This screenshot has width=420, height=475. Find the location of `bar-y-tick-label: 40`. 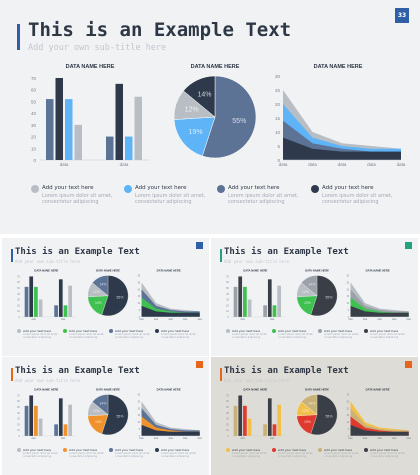

bar-y-tick-label: 40 is located at coordinates (227, 414).